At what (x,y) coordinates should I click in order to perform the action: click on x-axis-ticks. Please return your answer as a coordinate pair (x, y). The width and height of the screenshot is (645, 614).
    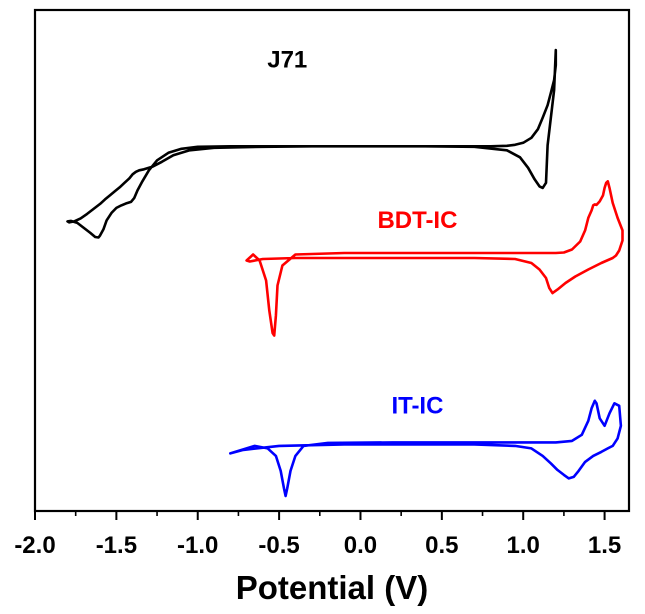
    Looking at the image, I should click on (320, 515).